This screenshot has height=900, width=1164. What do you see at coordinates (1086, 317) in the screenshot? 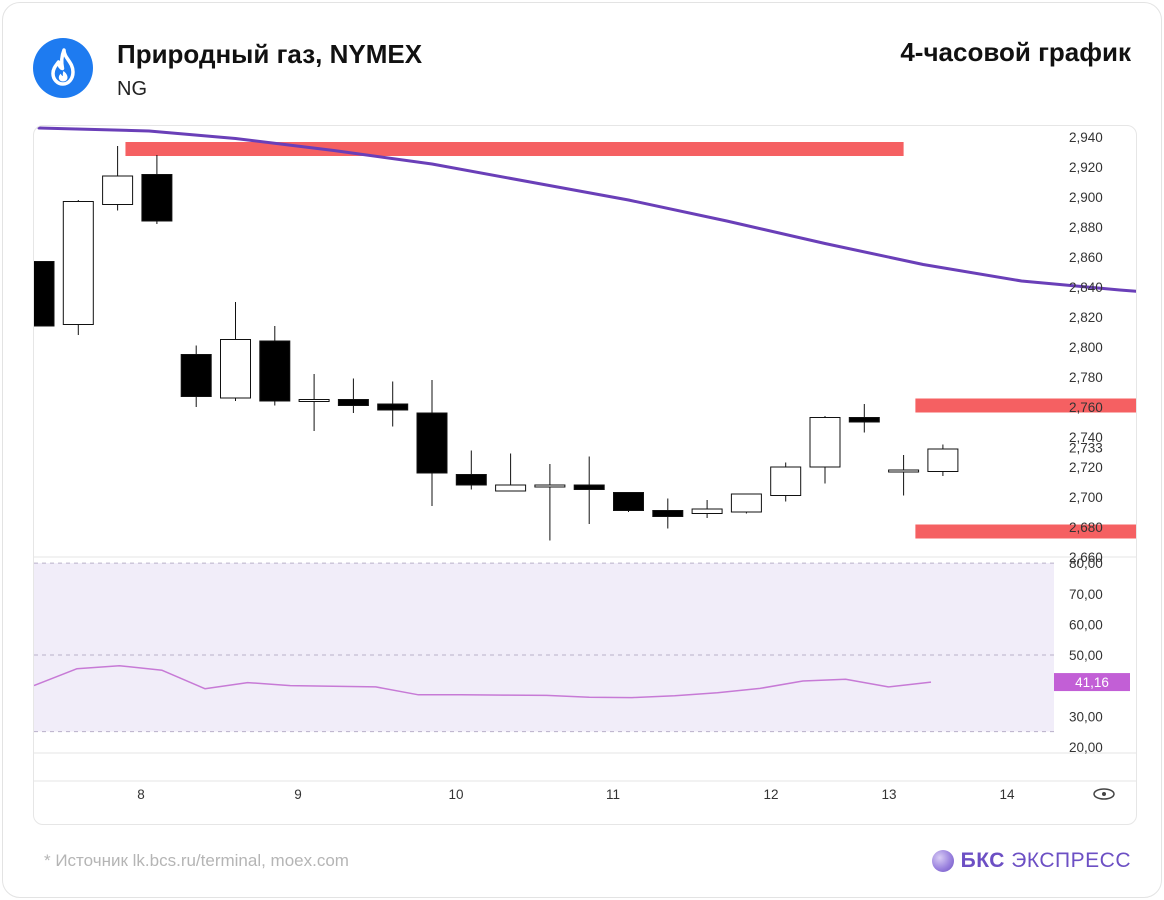
I see `price-tick-label: 2,820` at bounding box center [1086, 317].